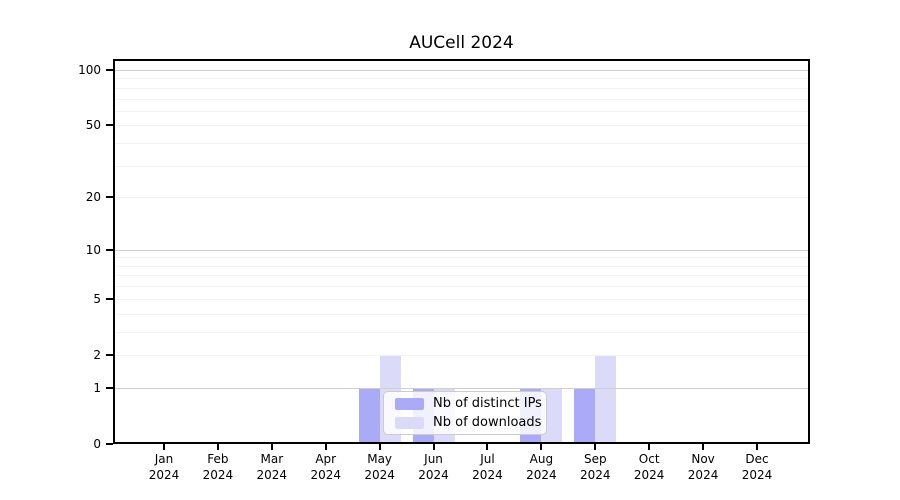 The width and height of the screenshot is (900, 500). What do you see at coordinates (272, 459) in the screenshot?
I see `x-axis-label-month: Mar` at bounding box center [272, 459].